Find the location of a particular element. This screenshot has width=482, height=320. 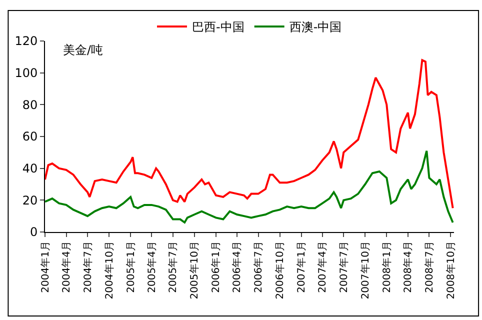

x-tick-label: 2008年4月 is located at coordinates (408, 267).